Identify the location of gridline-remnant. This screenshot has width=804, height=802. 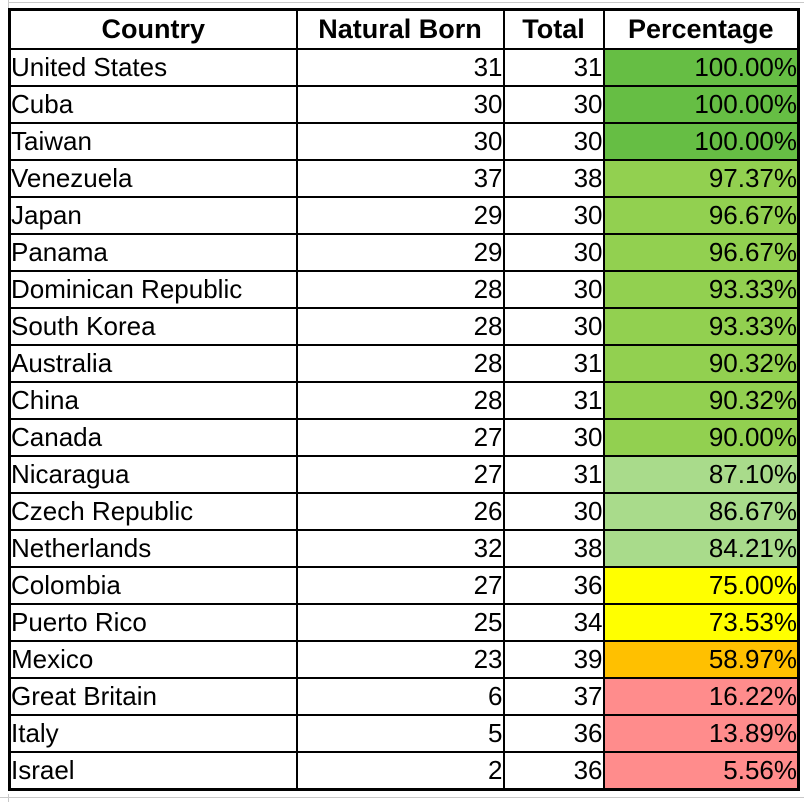
(402, 797).